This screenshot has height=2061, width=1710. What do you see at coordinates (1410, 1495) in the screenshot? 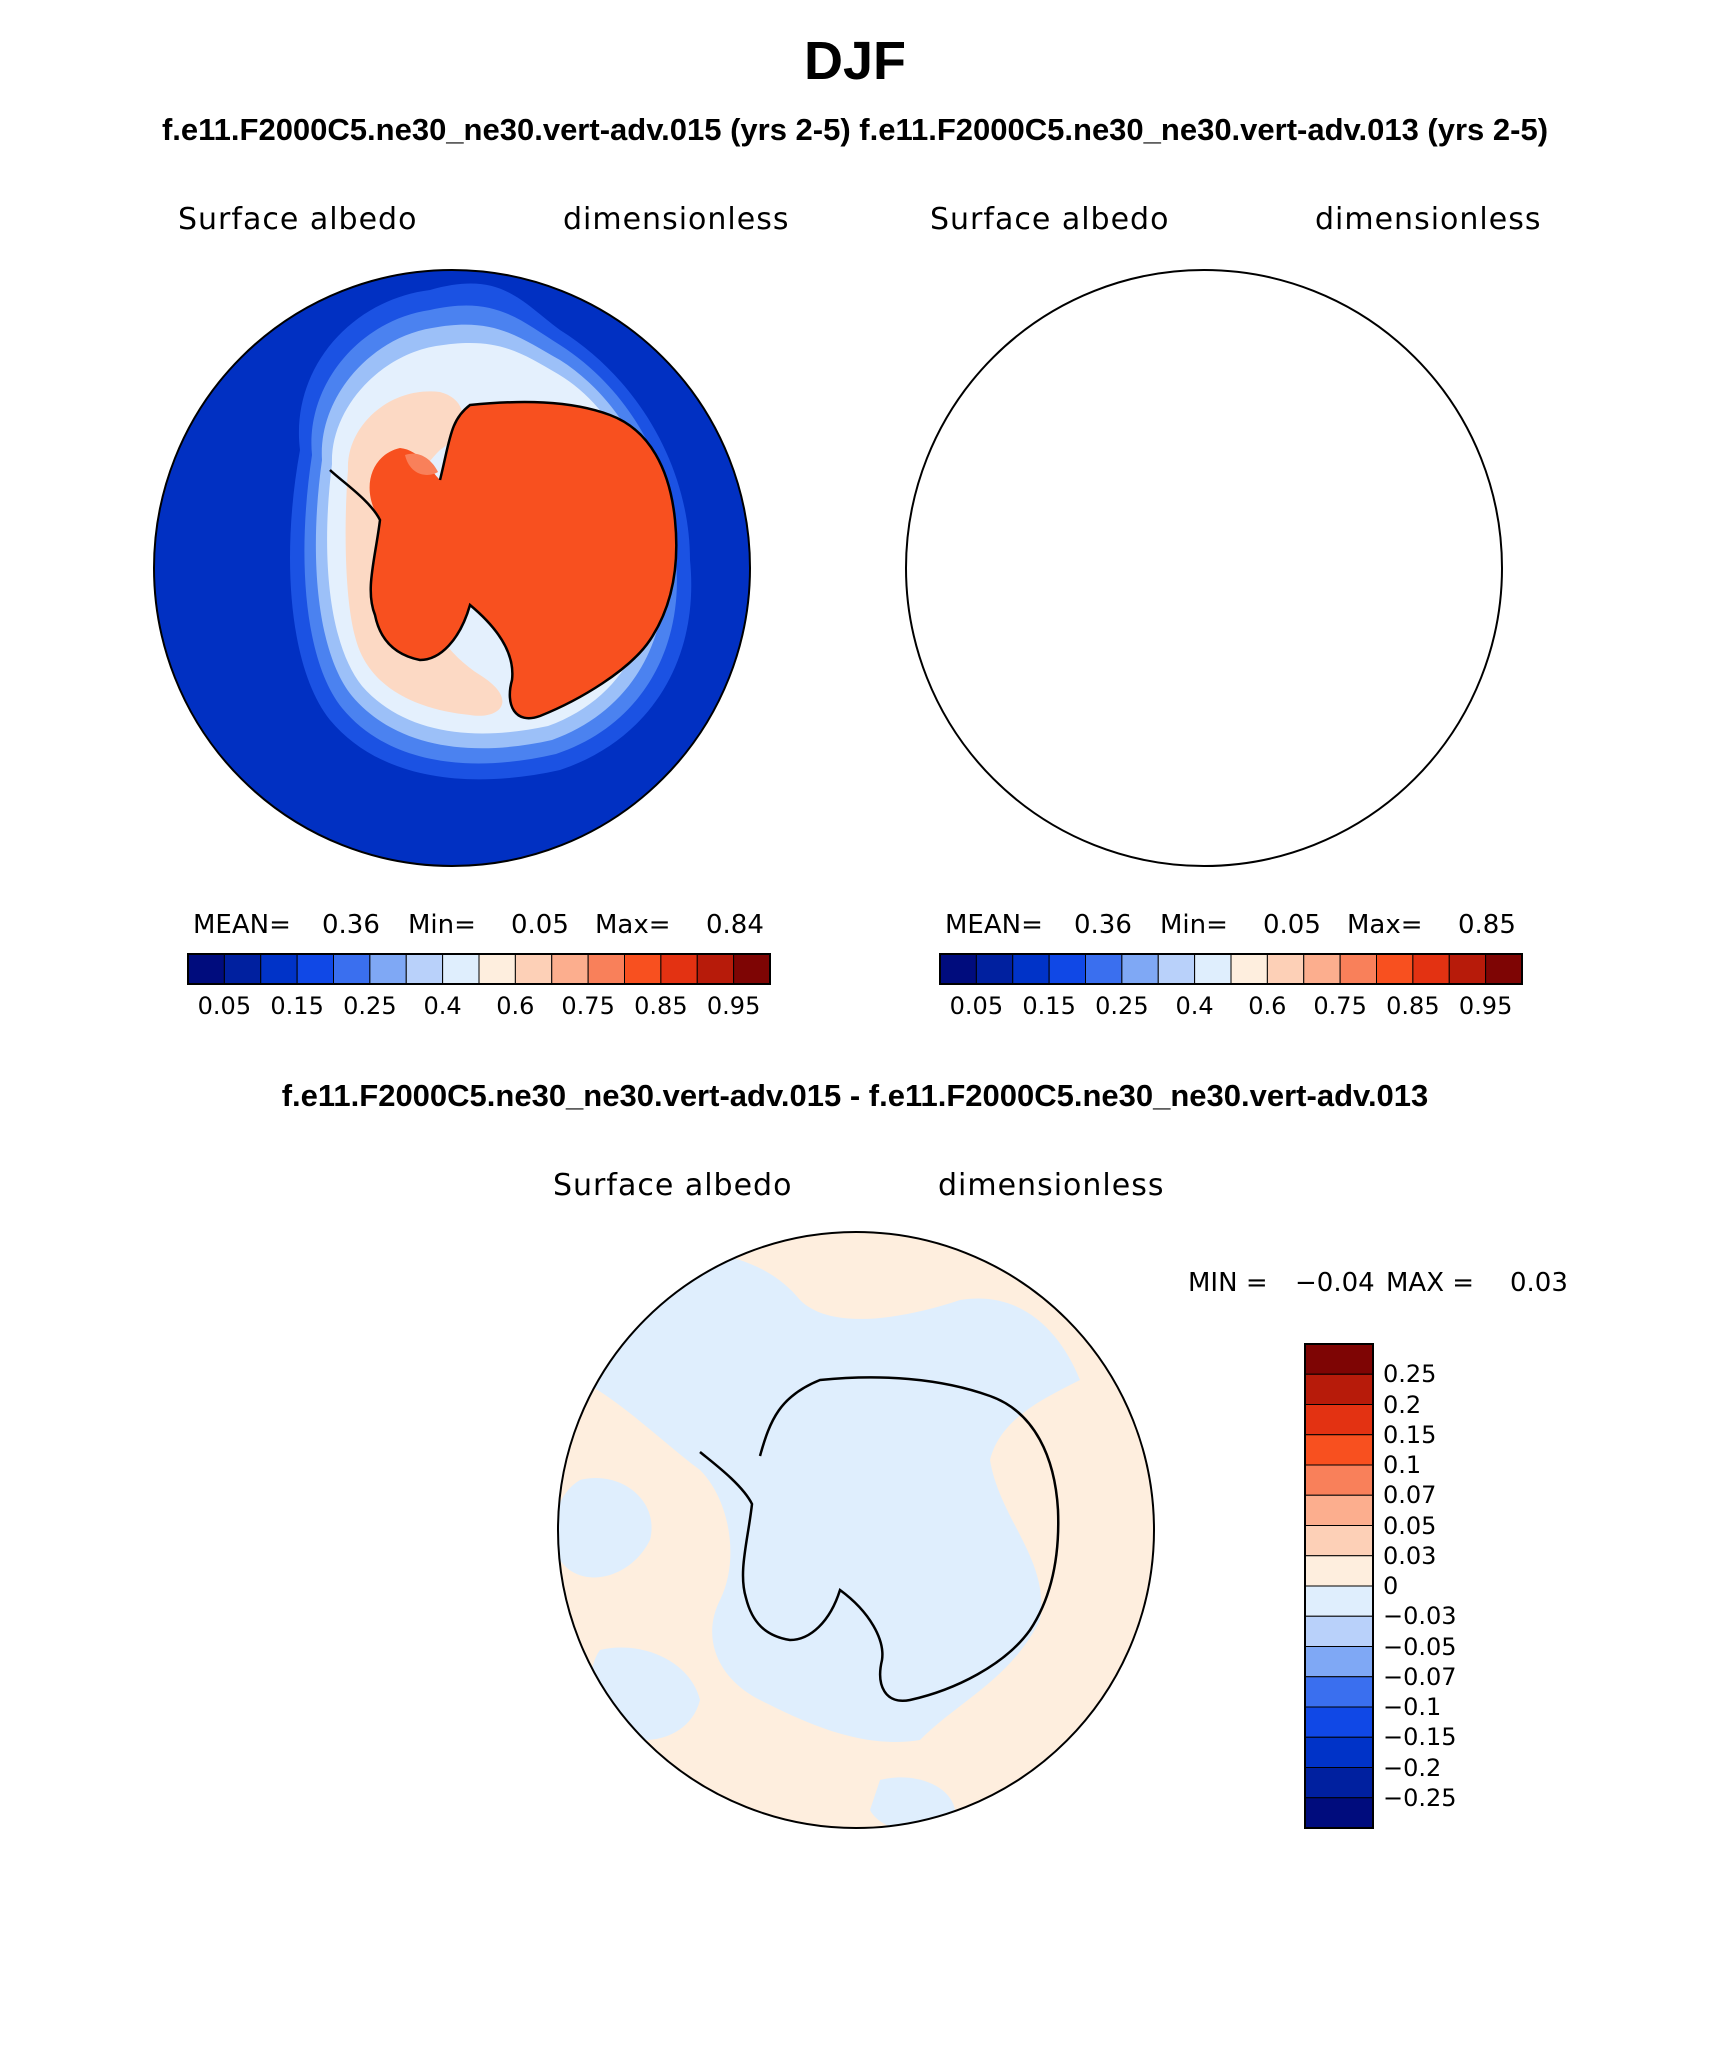
I see `panel3-colorbar-tick-label: 0.07` at bounding box center [1410, 1495].